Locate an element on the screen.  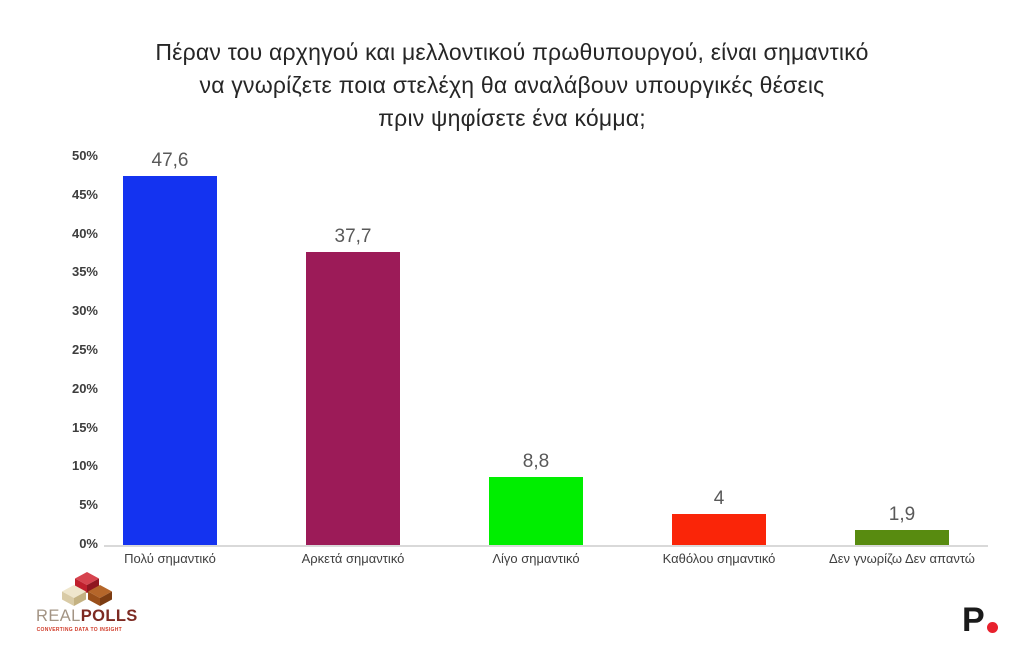
publisher-logo: P is located at coordinates (980, 620).